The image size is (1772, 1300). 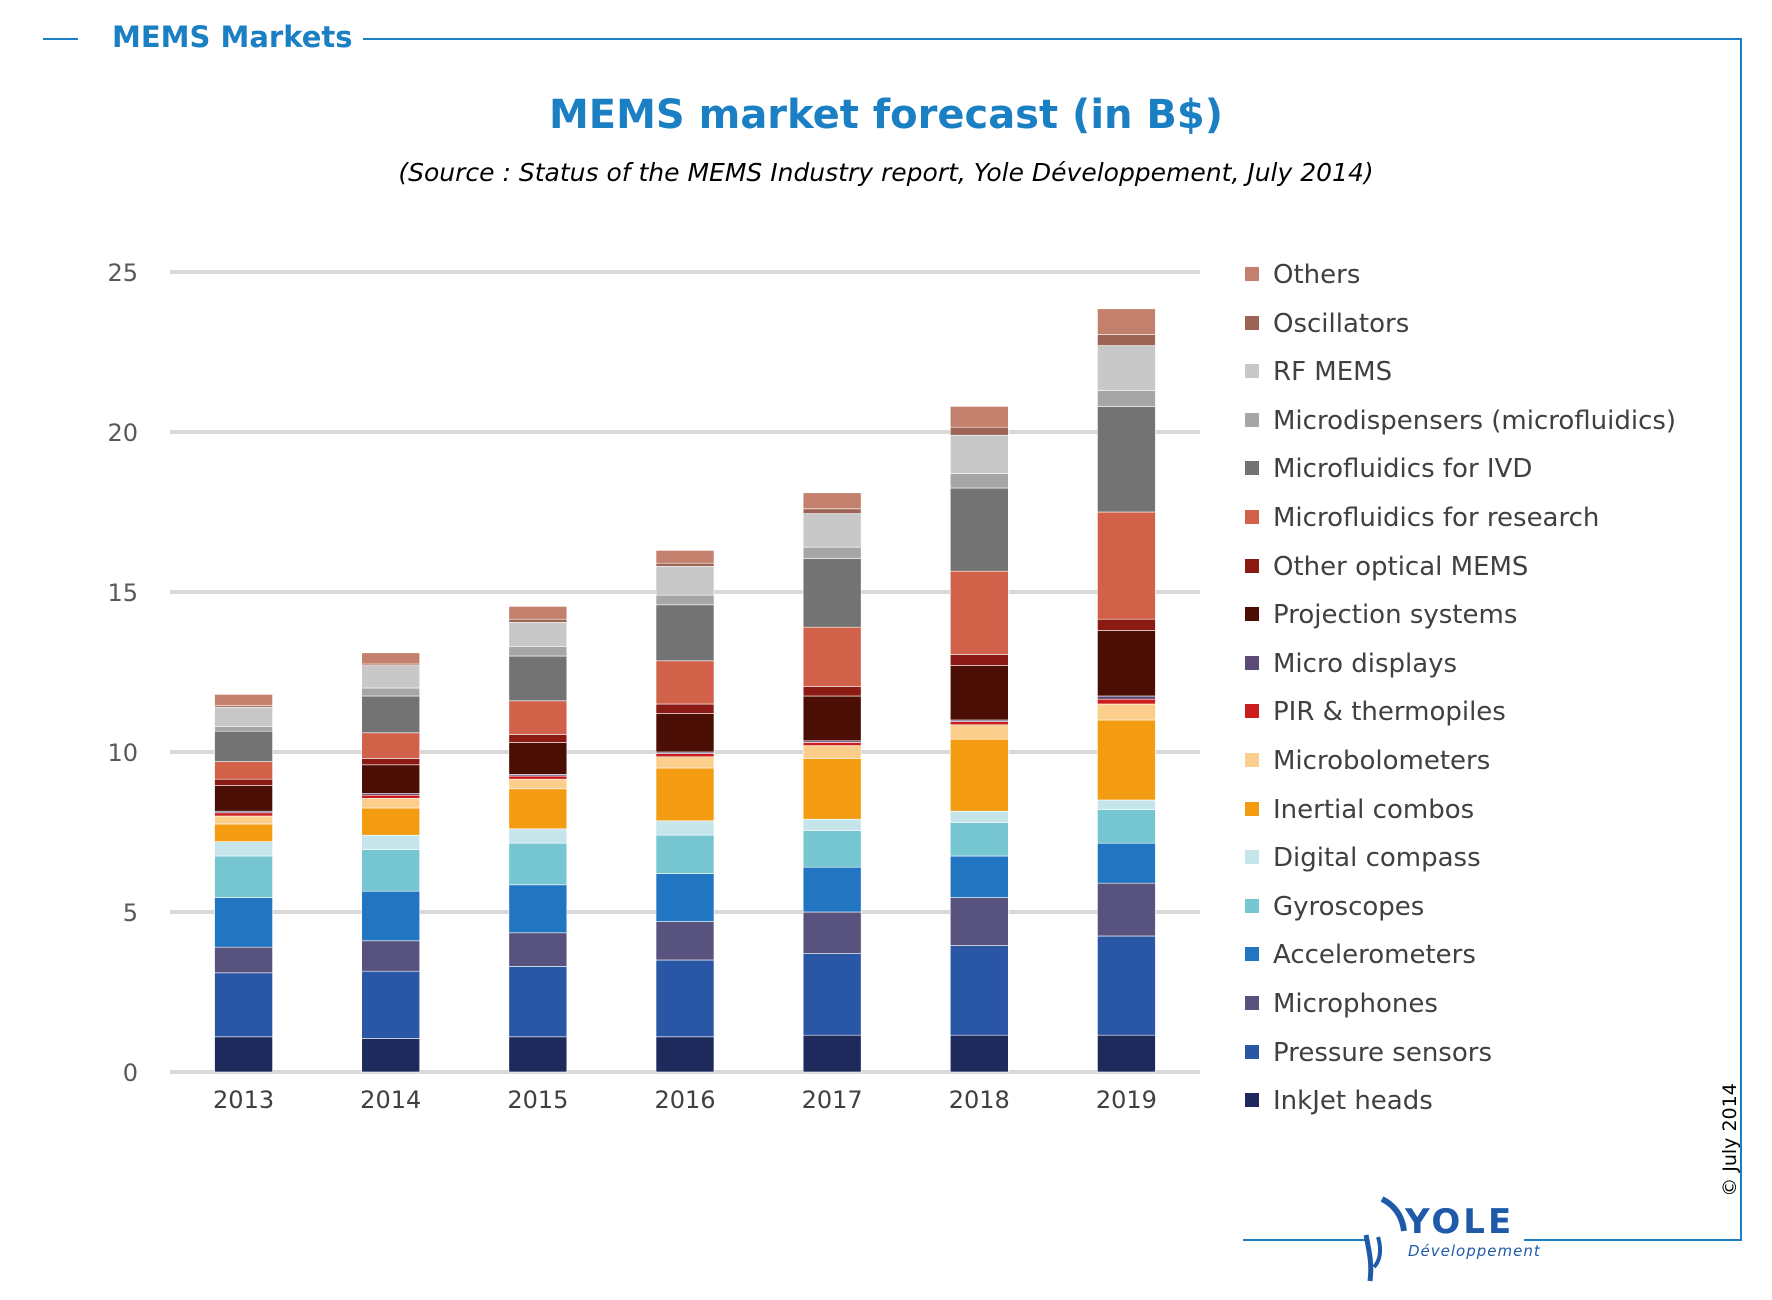 What do you see at coordinates (1730, 1140) in the screenshot?
I see `copyright-notice: © July 2014` at bounding box center [1730, 1140].